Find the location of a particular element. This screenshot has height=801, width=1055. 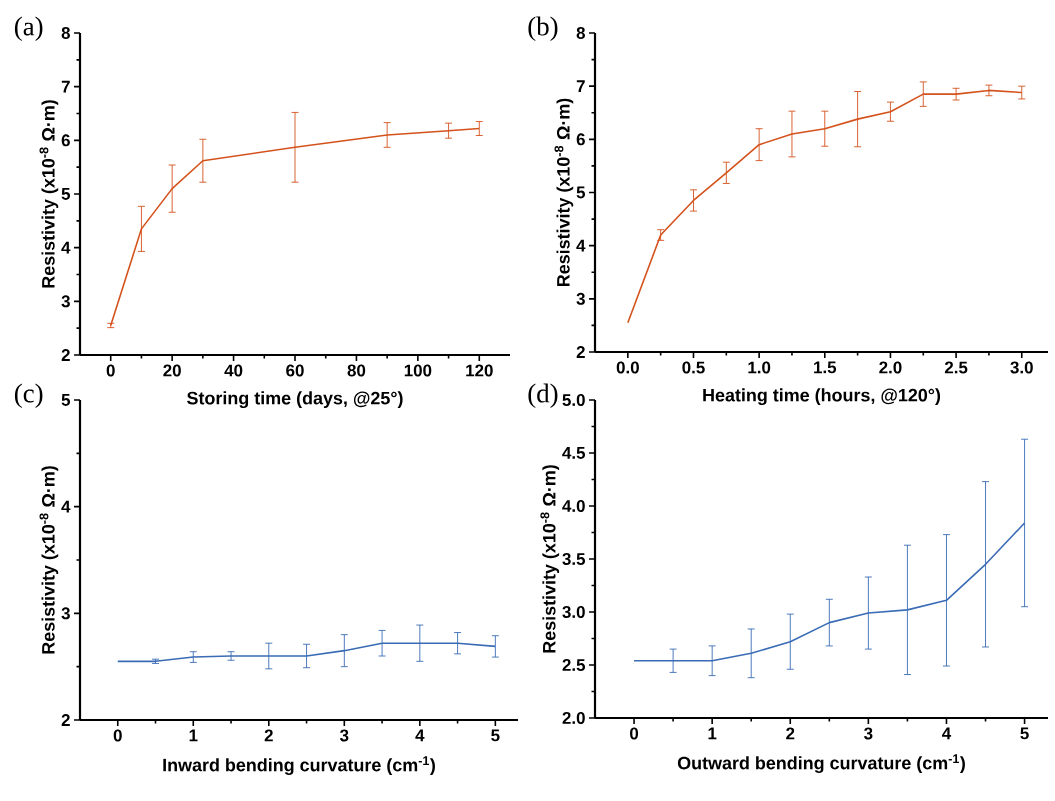

x-tick-label: 100 is located at coordinates (418, 370).